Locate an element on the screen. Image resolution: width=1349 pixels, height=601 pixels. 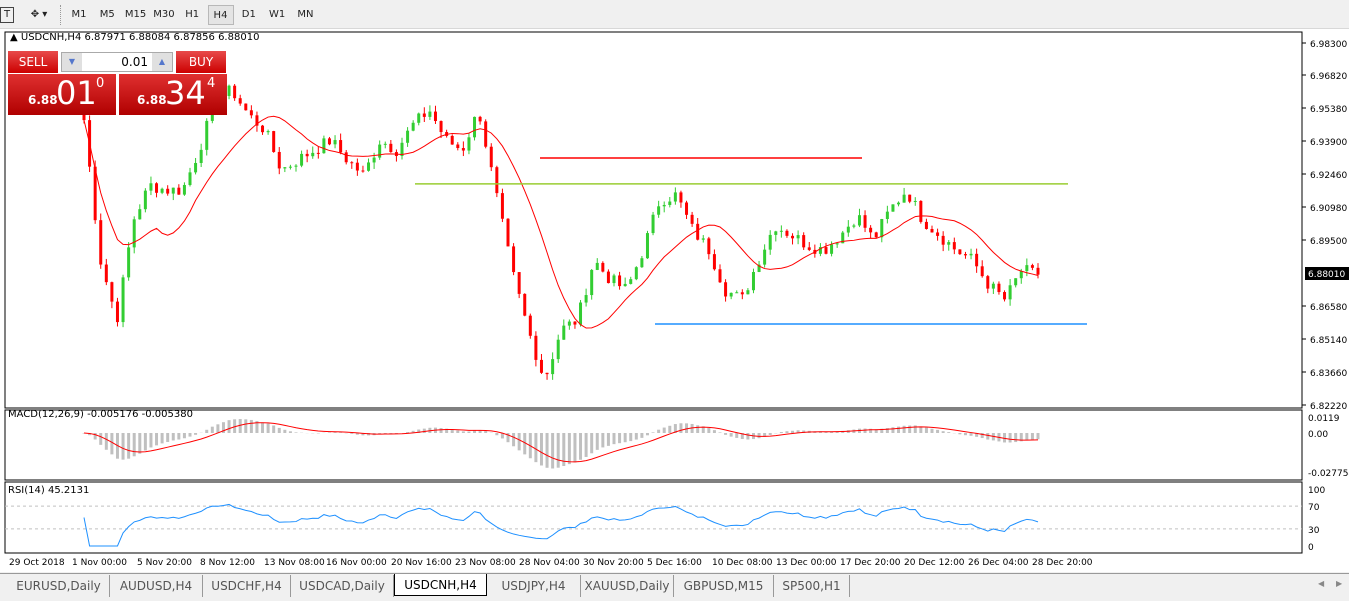
timeframe-w1: W1 is located at coordinates (277, 14).